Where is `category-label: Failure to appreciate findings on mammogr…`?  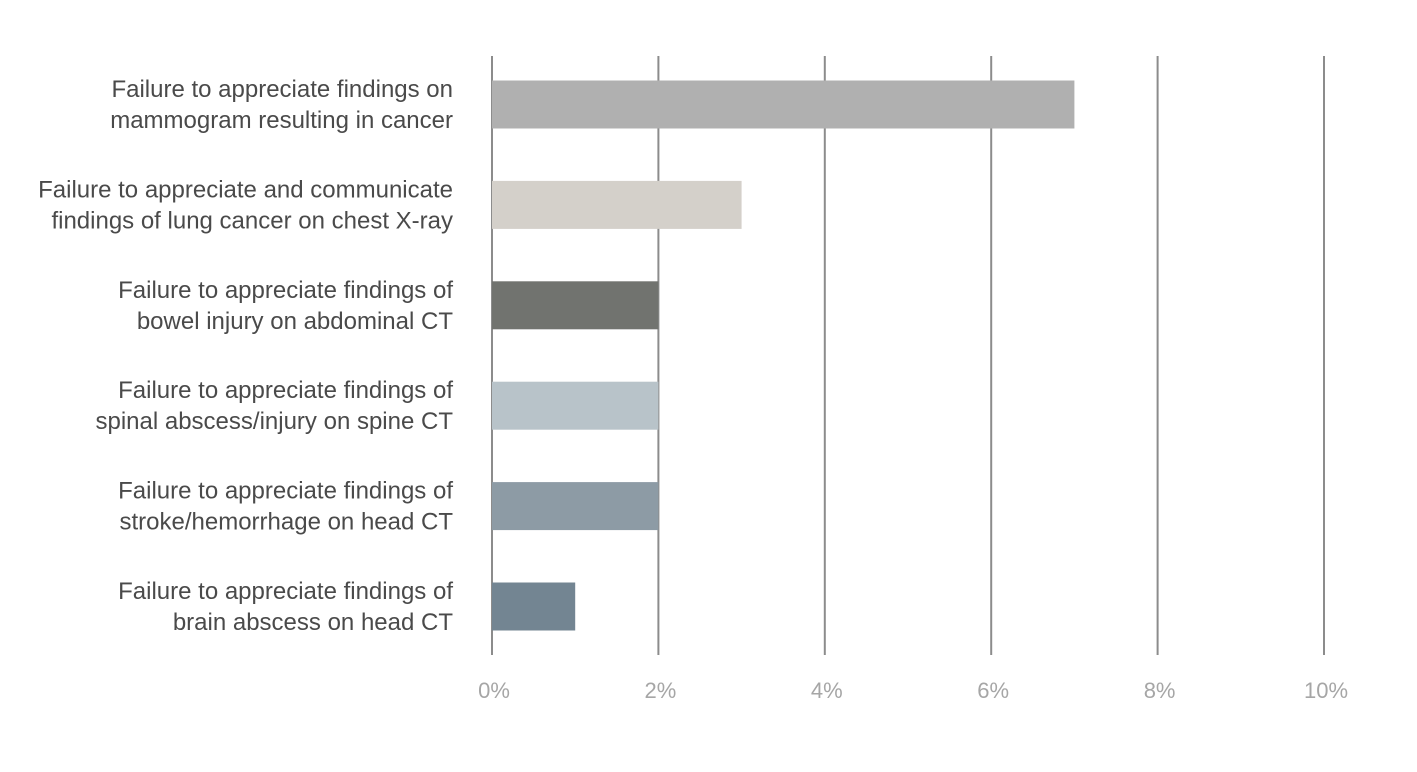
category-label: Failure to appreciate findings on mammogr… is located at coordinates (281, 105).